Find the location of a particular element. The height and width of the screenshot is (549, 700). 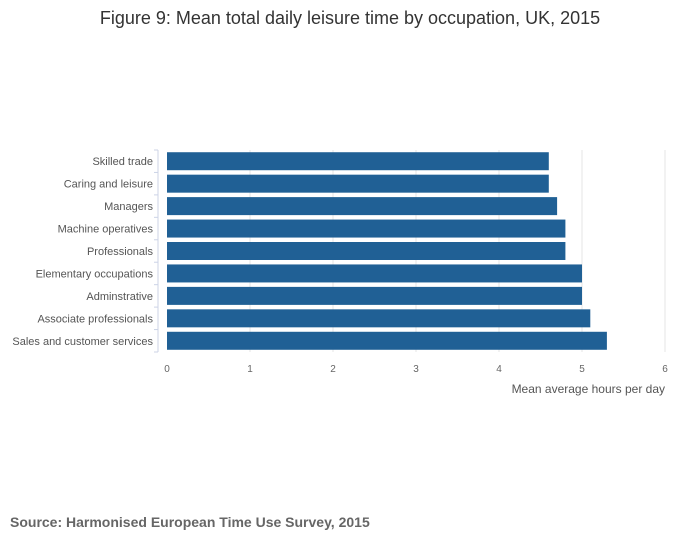

category-label: Elementary occupations is located at coordinates (95, 274).